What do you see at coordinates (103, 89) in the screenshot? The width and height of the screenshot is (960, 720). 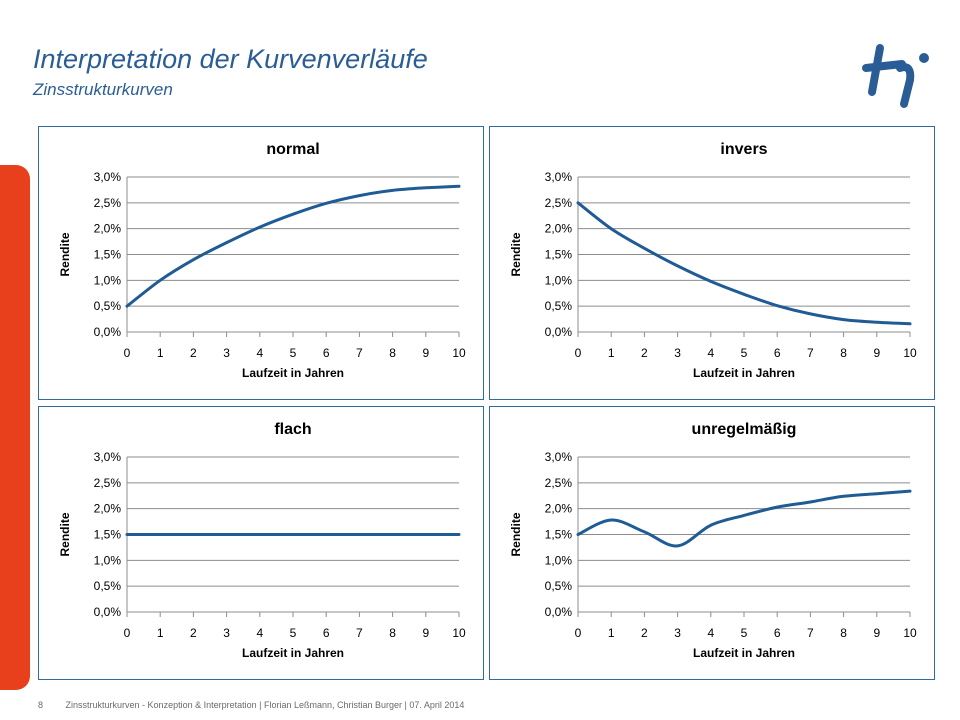 I see `page-subtitle: Zinsstrukturkurven` at bounding box center [103, 89].